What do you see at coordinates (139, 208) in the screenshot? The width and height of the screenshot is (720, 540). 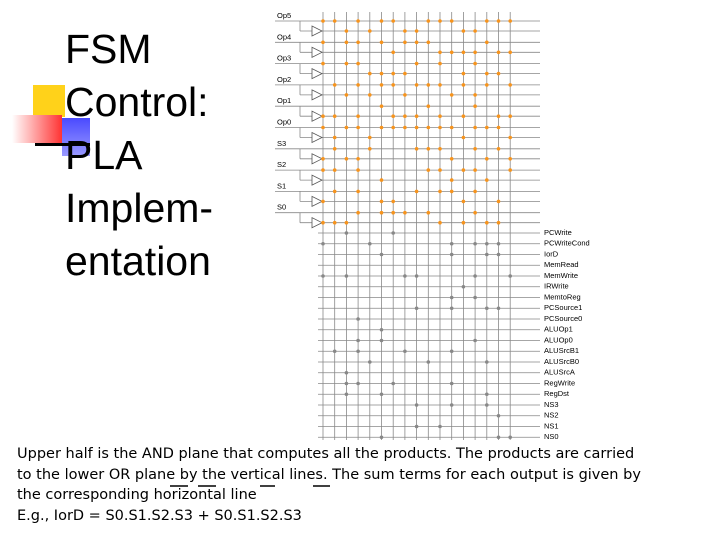 I see `title-line: Implem-` at bounding box center [139, 208].